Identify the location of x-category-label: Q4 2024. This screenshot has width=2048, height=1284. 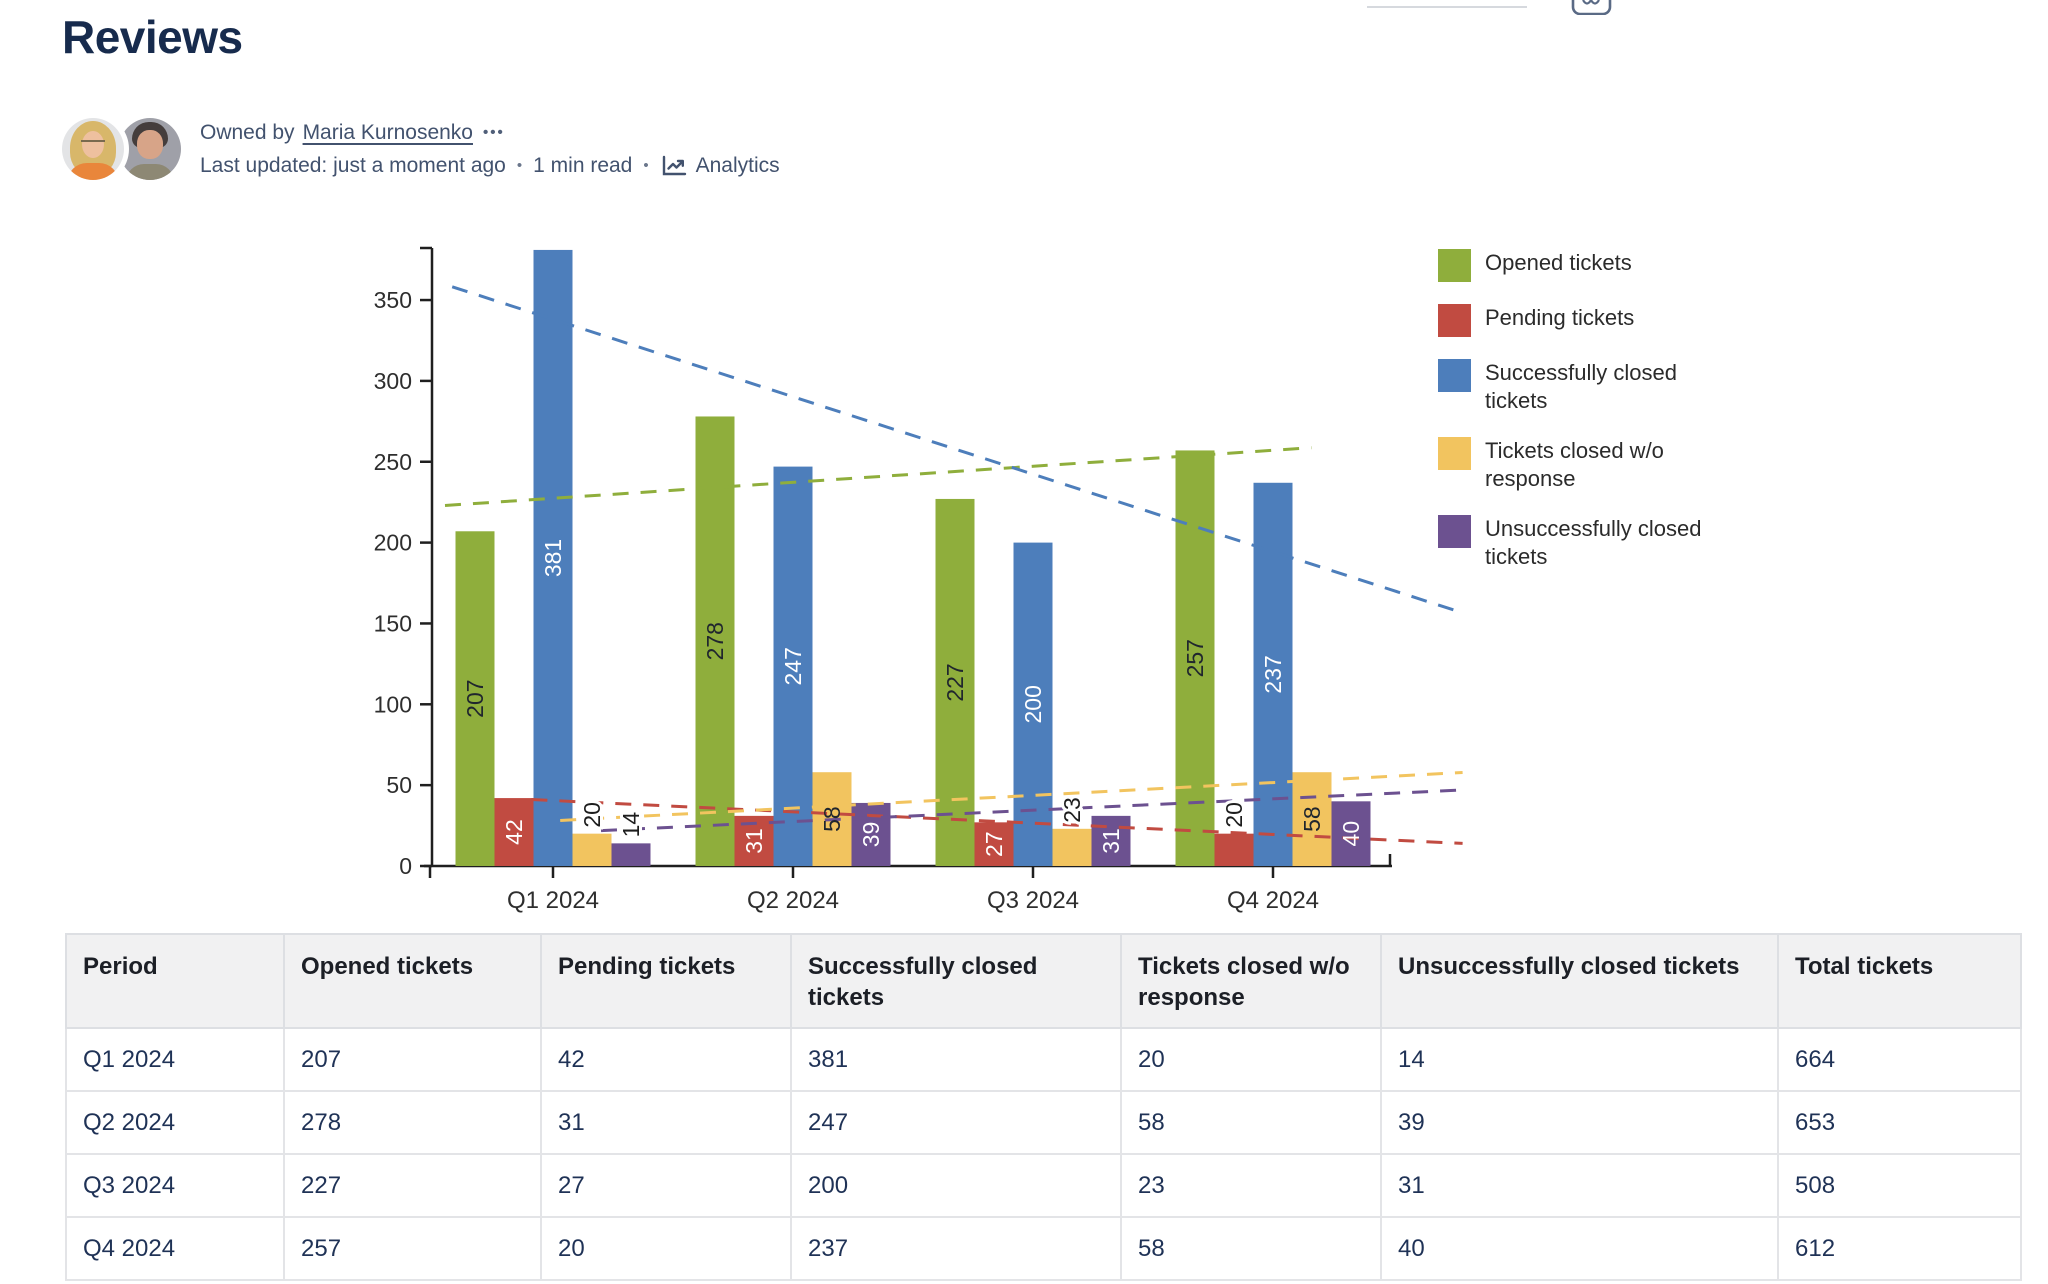
(1273, 900).